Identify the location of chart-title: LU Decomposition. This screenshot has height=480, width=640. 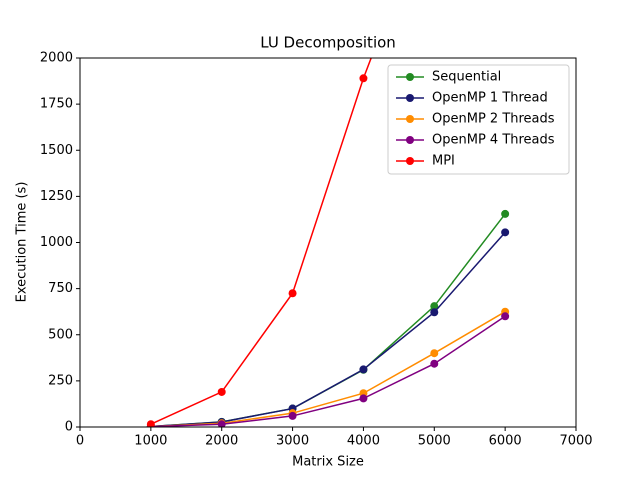
(328, 43).